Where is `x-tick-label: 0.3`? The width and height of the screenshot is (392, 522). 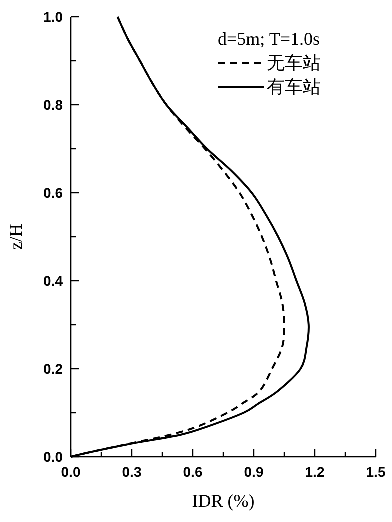
x-tick-label: 0.3 is located at coordinates (132, 472).